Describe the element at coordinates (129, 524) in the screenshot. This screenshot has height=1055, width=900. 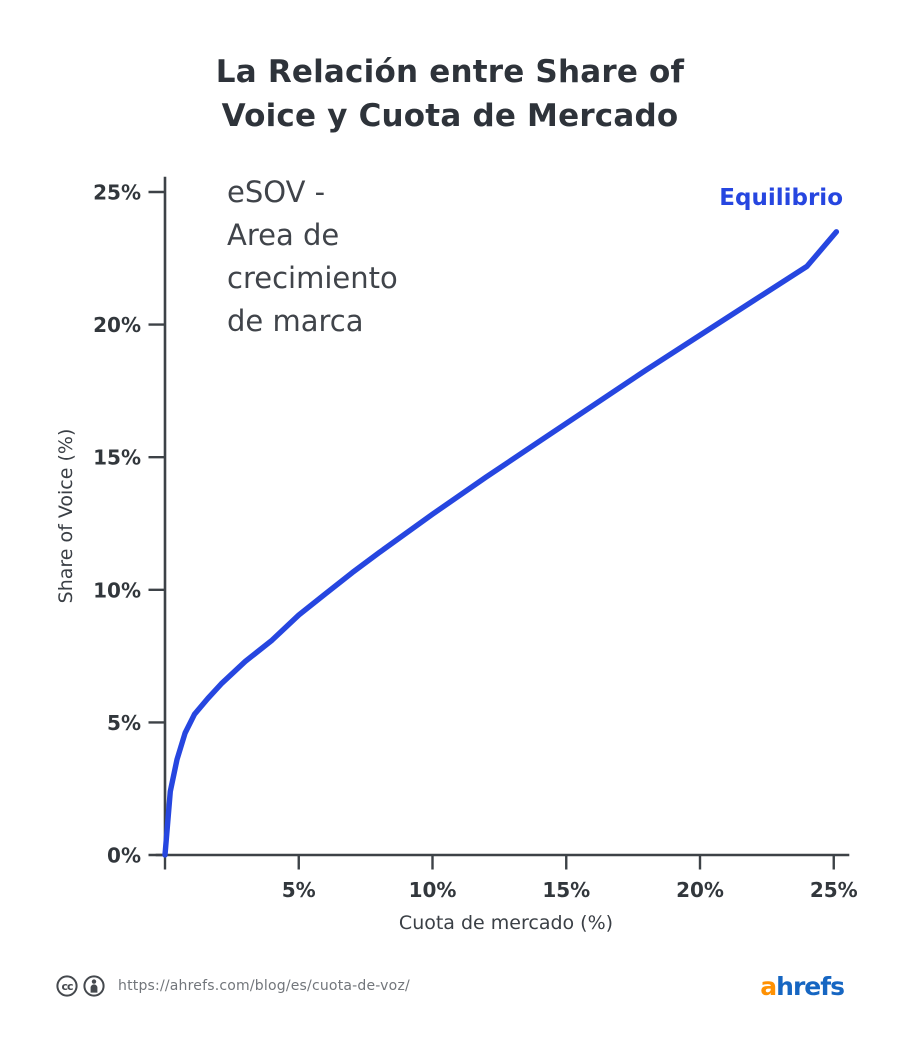
I see `y-ticks: 0% 5% 10% 15% 20% 25%` at that location.